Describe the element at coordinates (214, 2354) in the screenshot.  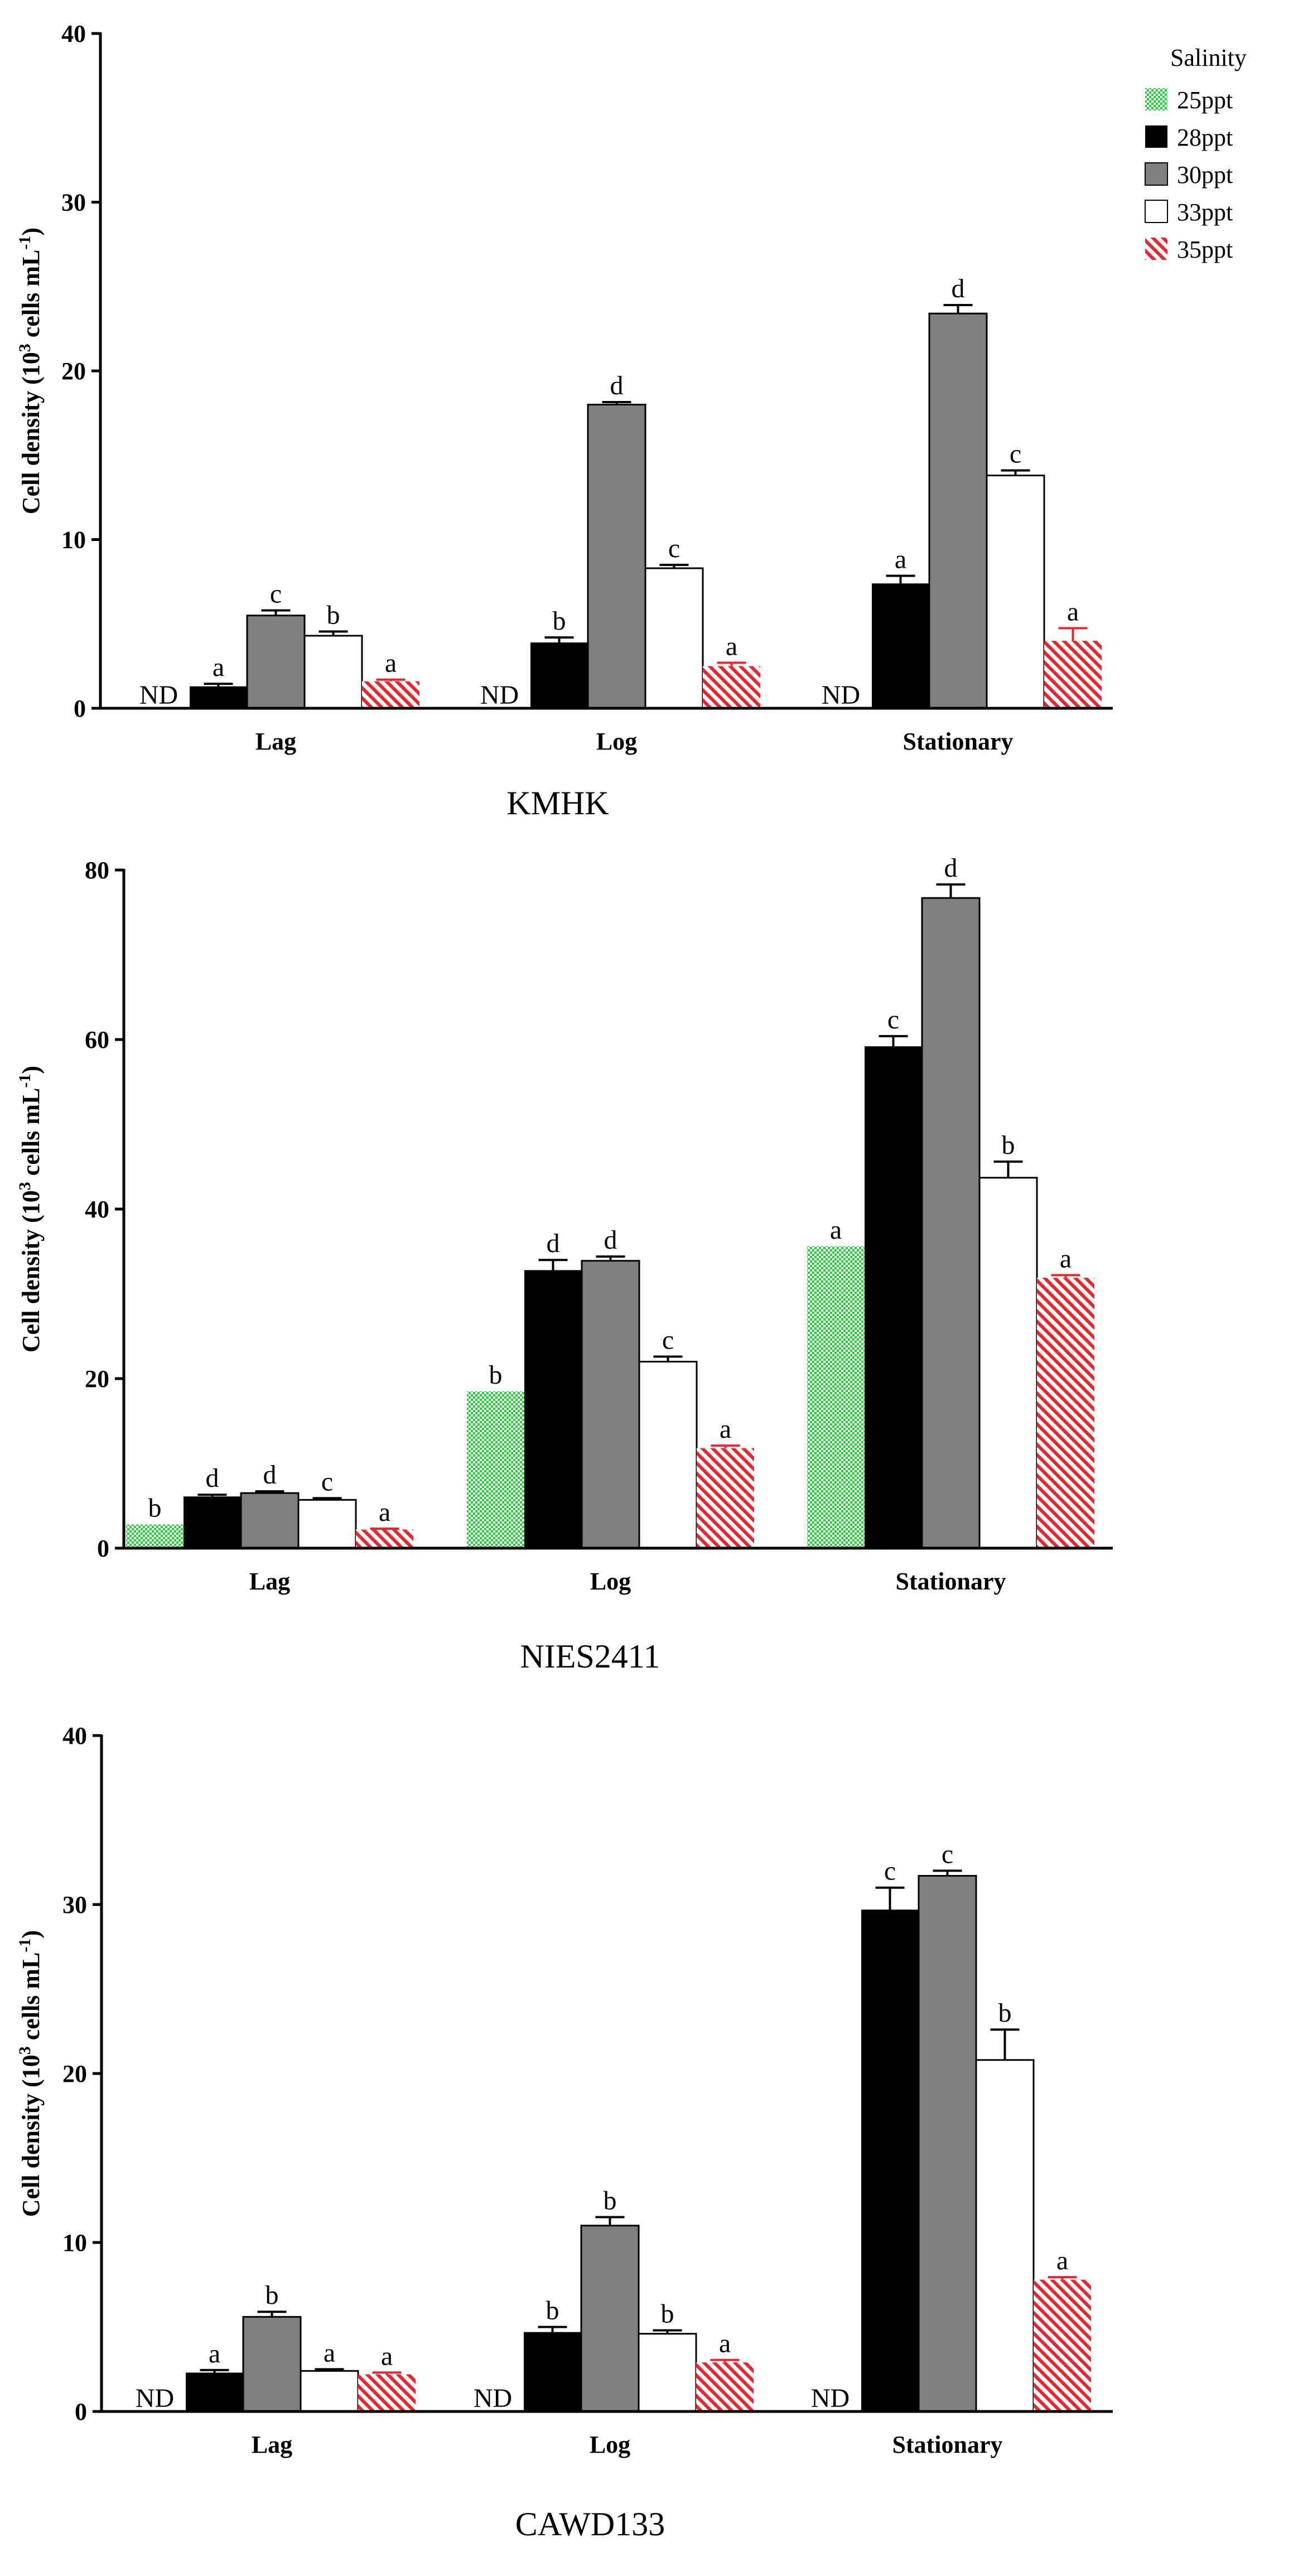
I see `cawd133-sig-label-28ppt-lag: a` at that location.